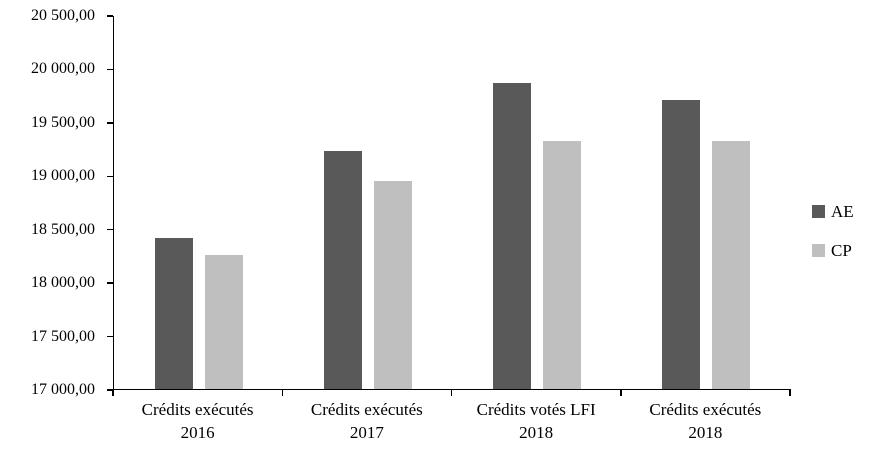 The height and width of the screenshot is (470, 886). I want to click on legend-swatch-cp, so click(818, 250).